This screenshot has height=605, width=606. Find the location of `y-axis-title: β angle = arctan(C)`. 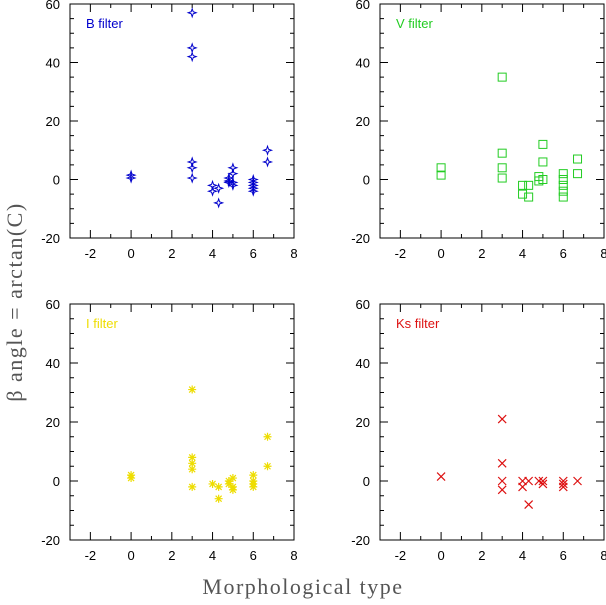

y-axis-title: β angle = arctan(C) is located at coordinates (14, 301).